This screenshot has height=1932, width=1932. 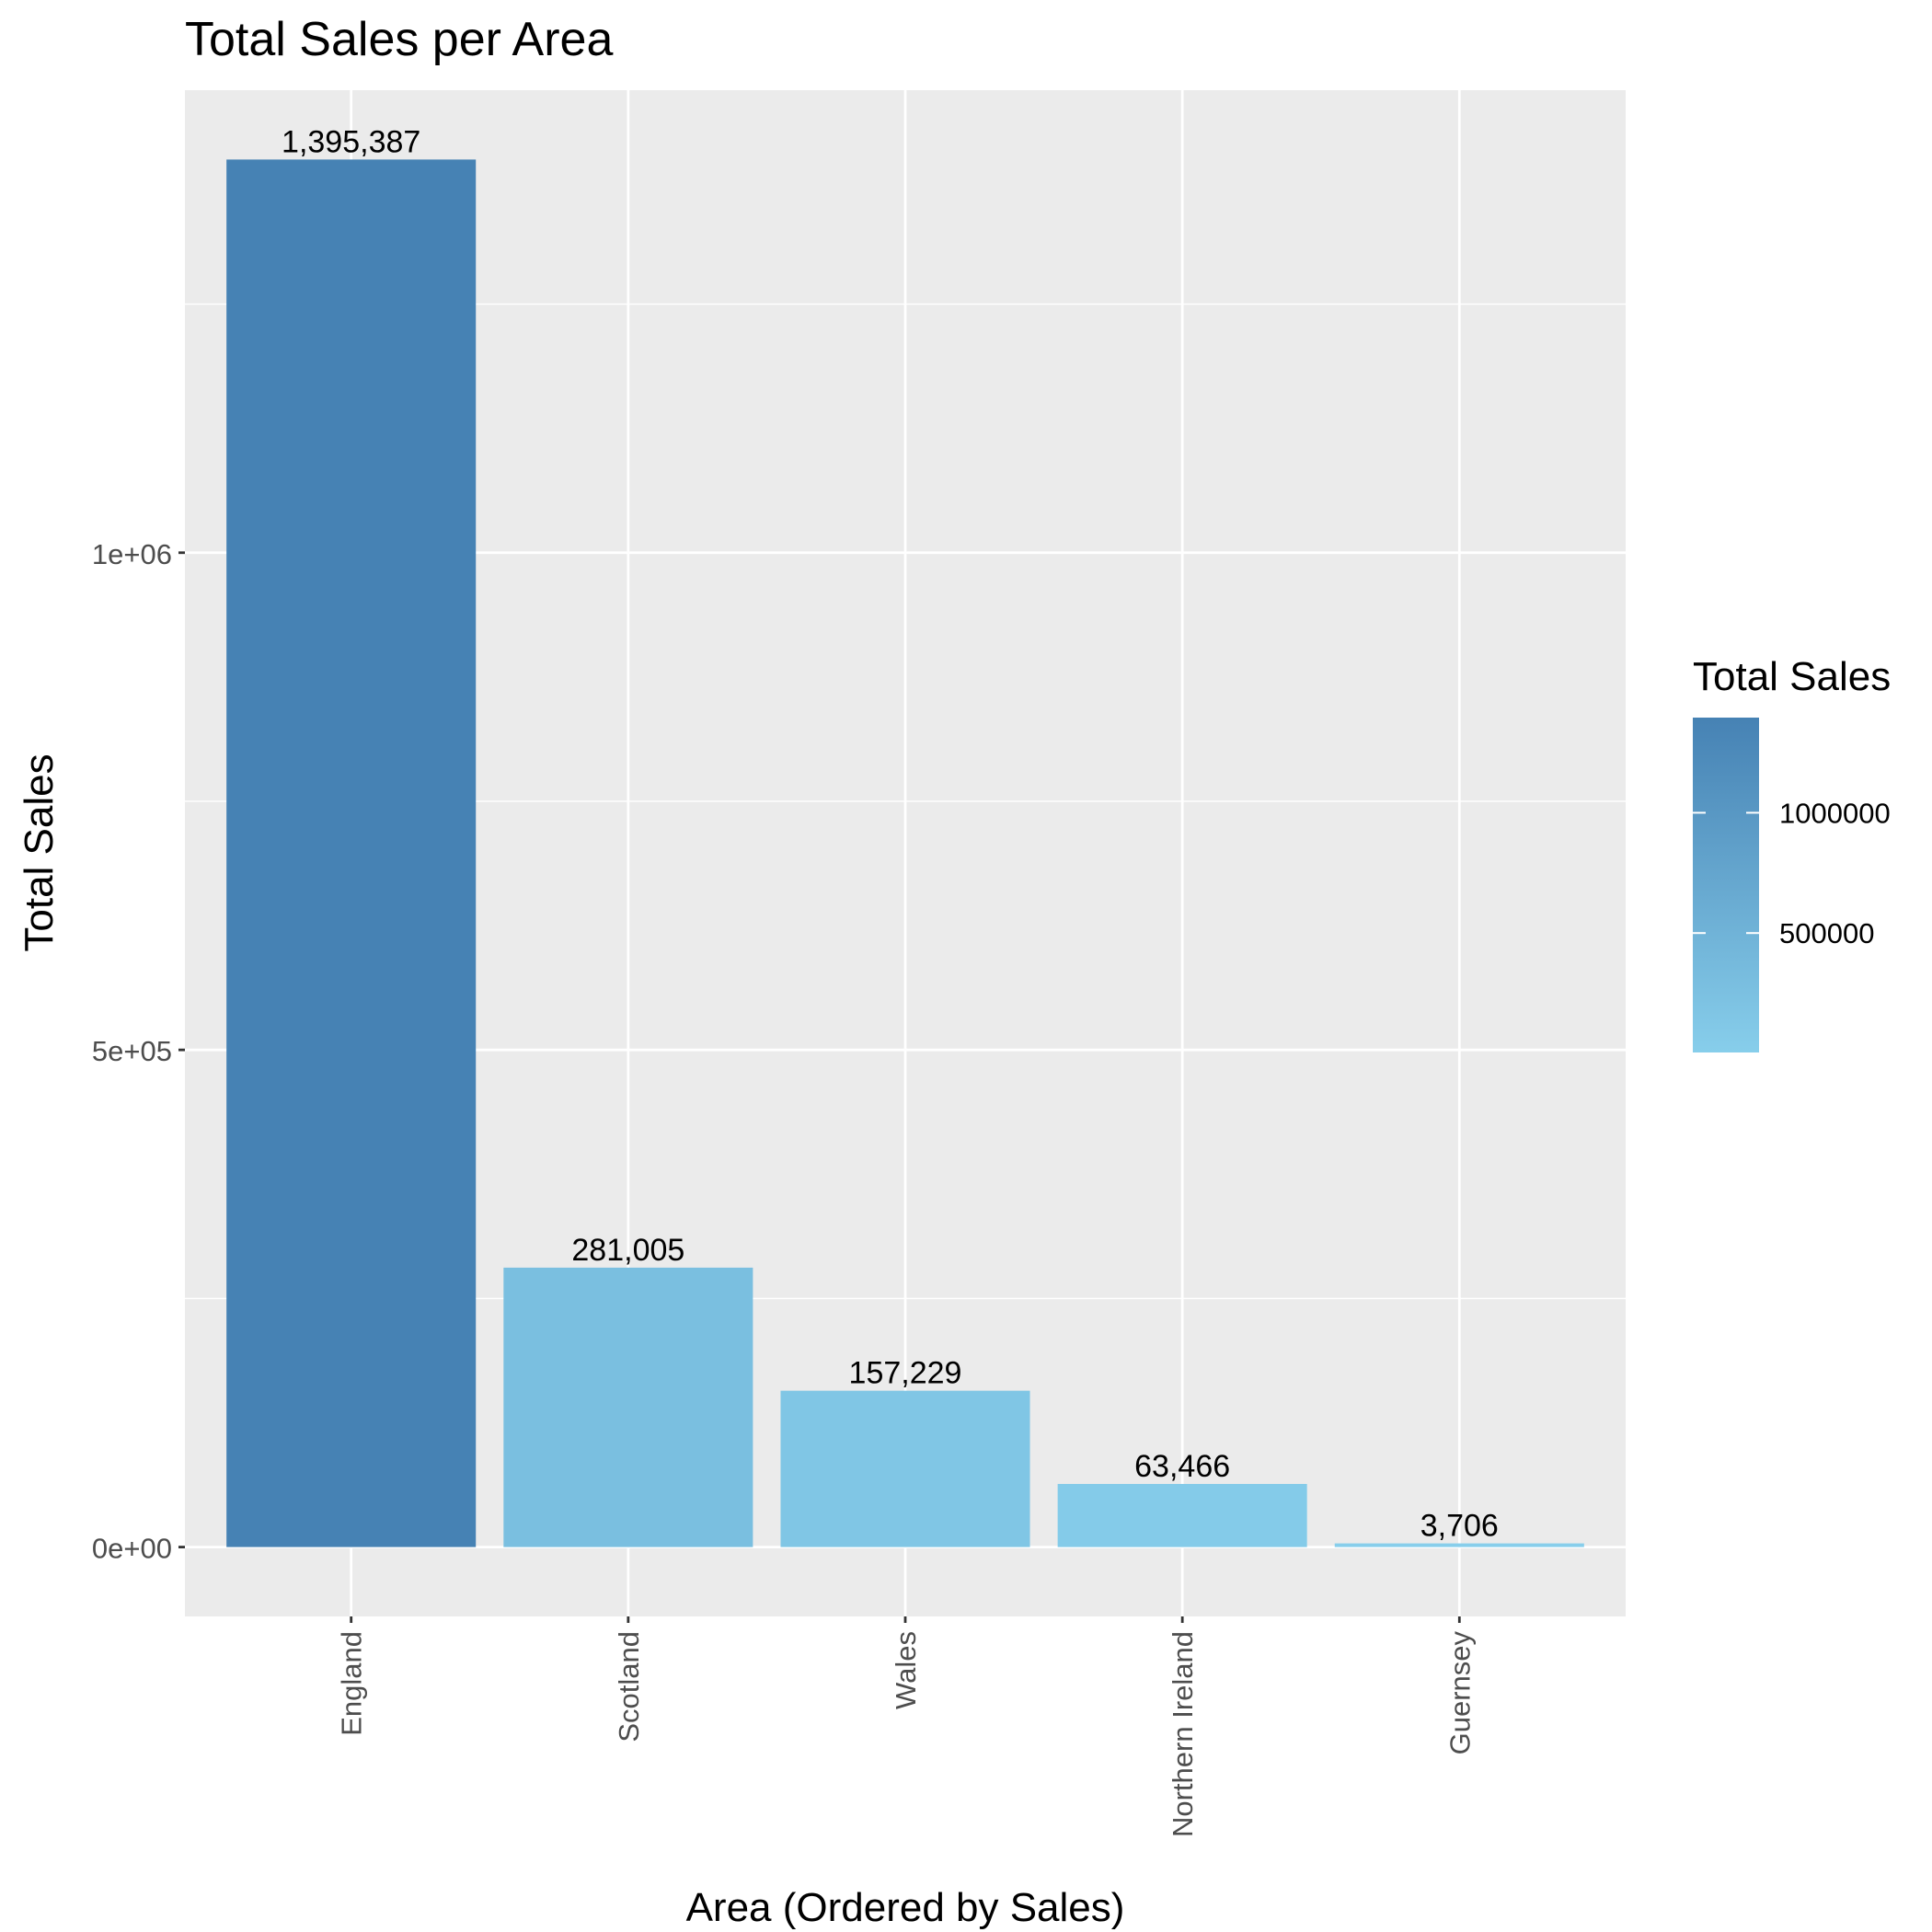 What do you see at coordinates (352, 1683) in the screenshot?
I see `x-tick-label: England` at bounding box center [352, 1683].